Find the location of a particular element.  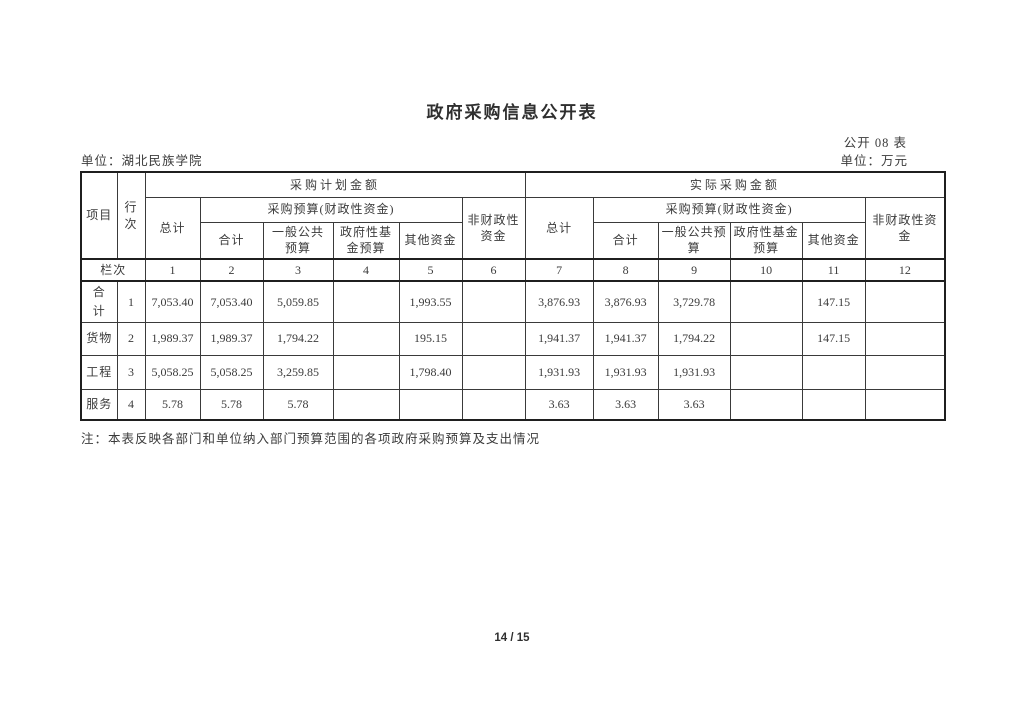

data-cell: 1,993.55 is located at coordinates (430, 301).